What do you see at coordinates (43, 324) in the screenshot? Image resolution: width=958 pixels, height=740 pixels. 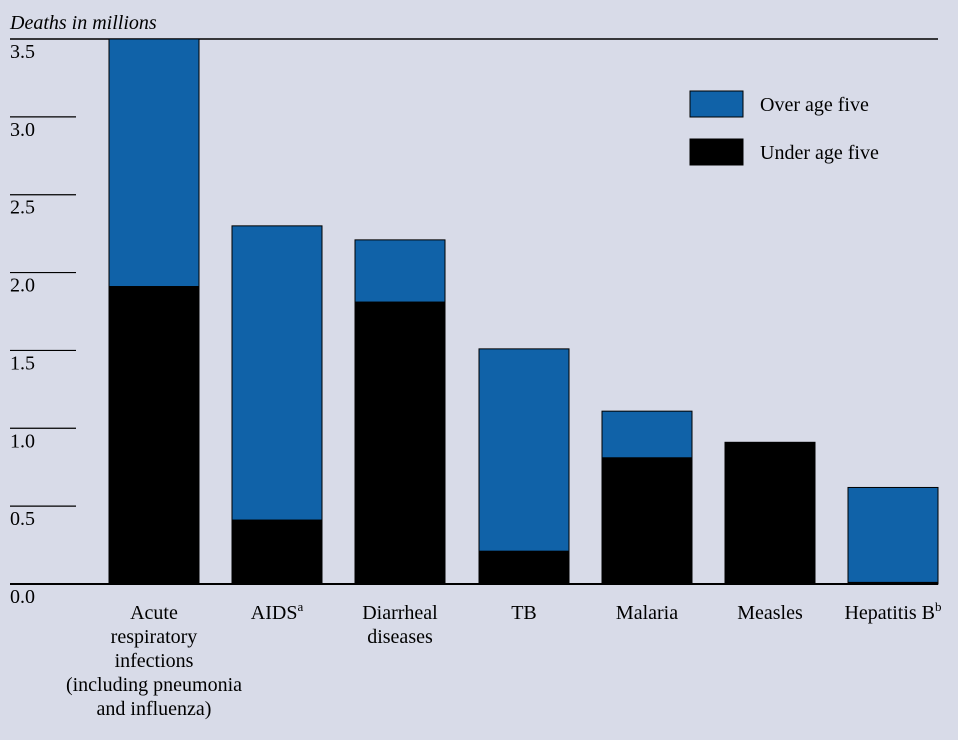 I see `y-axis-ticks: 0.0 0.5 1.0 1.5 2.0 2.5 3.0 3.5` at bounding box center [43, 324].